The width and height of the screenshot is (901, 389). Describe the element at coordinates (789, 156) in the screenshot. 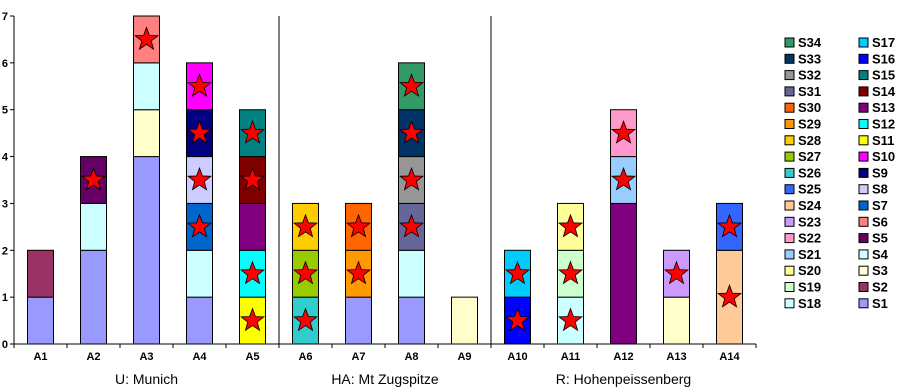

I see `legend-swatch-s27` at that location.